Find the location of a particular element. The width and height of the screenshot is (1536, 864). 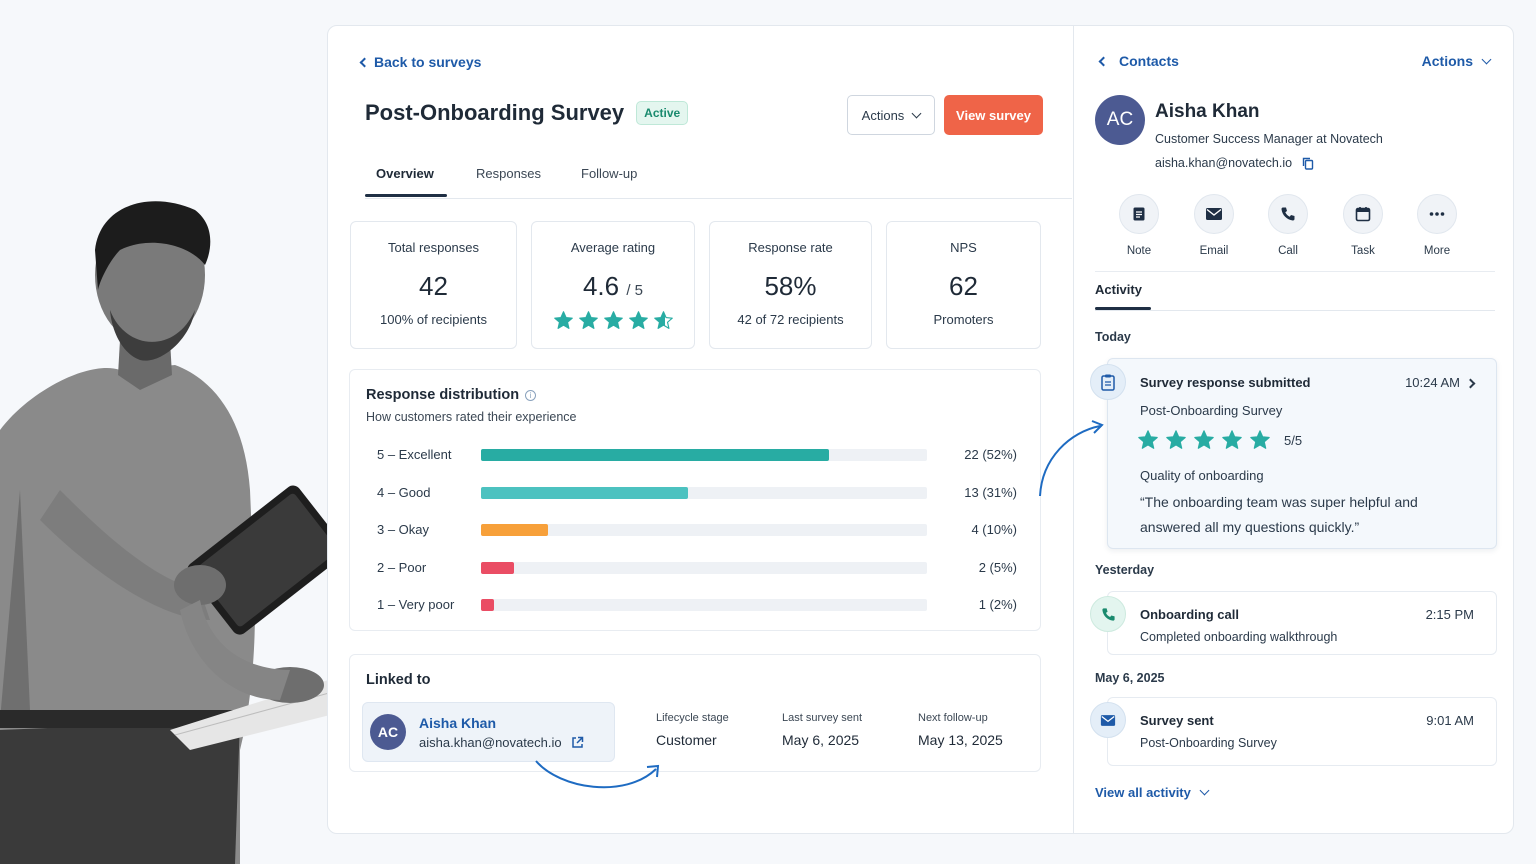

quick-action-note: Note is located at coordinates (1139, 225).